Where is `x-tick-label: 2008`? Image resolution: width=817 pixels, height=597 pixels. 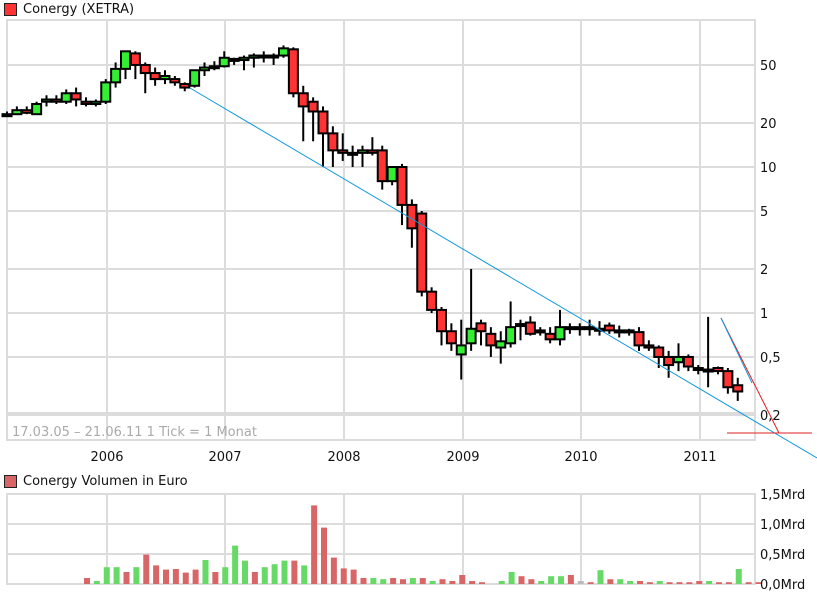 x-tick-label: 2008 is located at coordinates (343, 457).